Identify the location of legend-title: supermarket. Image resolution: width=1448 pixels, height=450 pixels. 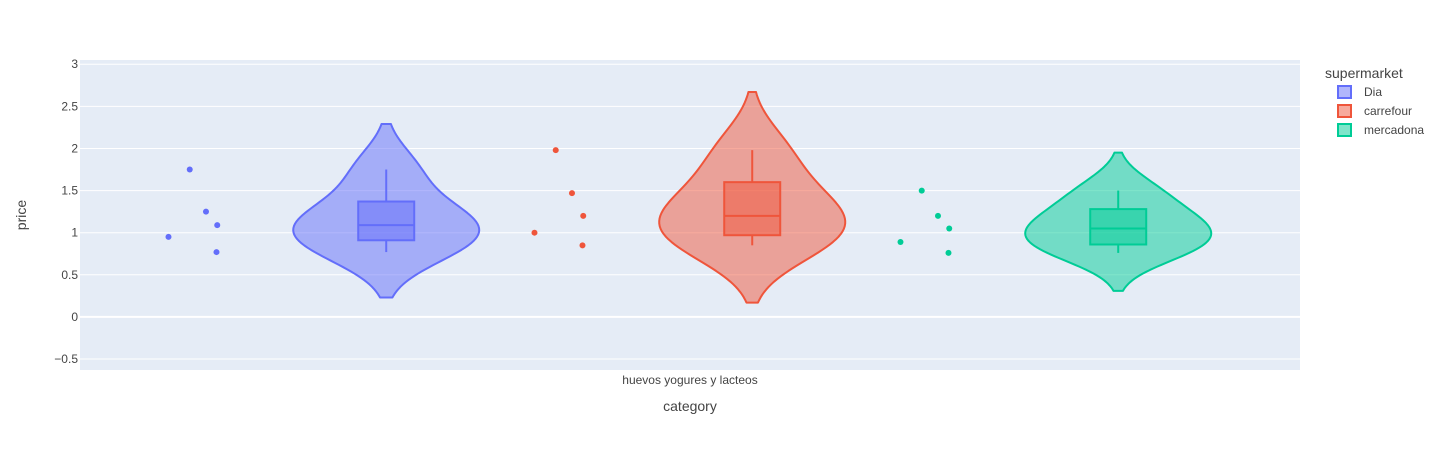
(1364, 73).